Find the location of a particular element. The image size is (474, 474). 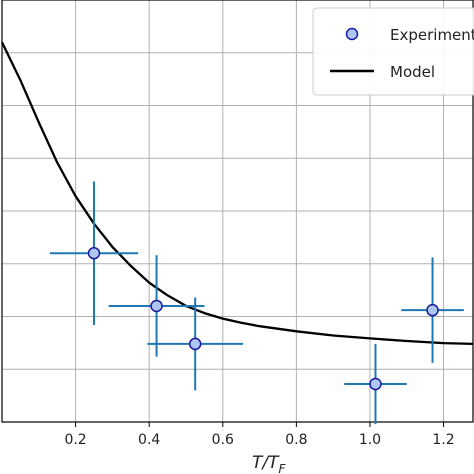

legend-experiment-label: Experiment is located at coordinates (432, 35).